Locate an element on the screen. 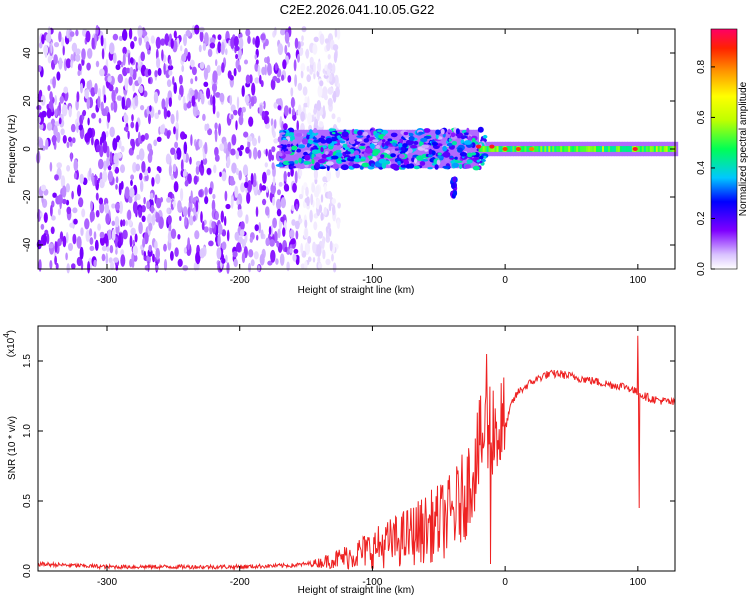 The width and height of the screenshot is (750, 600). snr-multiplier-exponent: 4 is located at coordinates (6, 335).